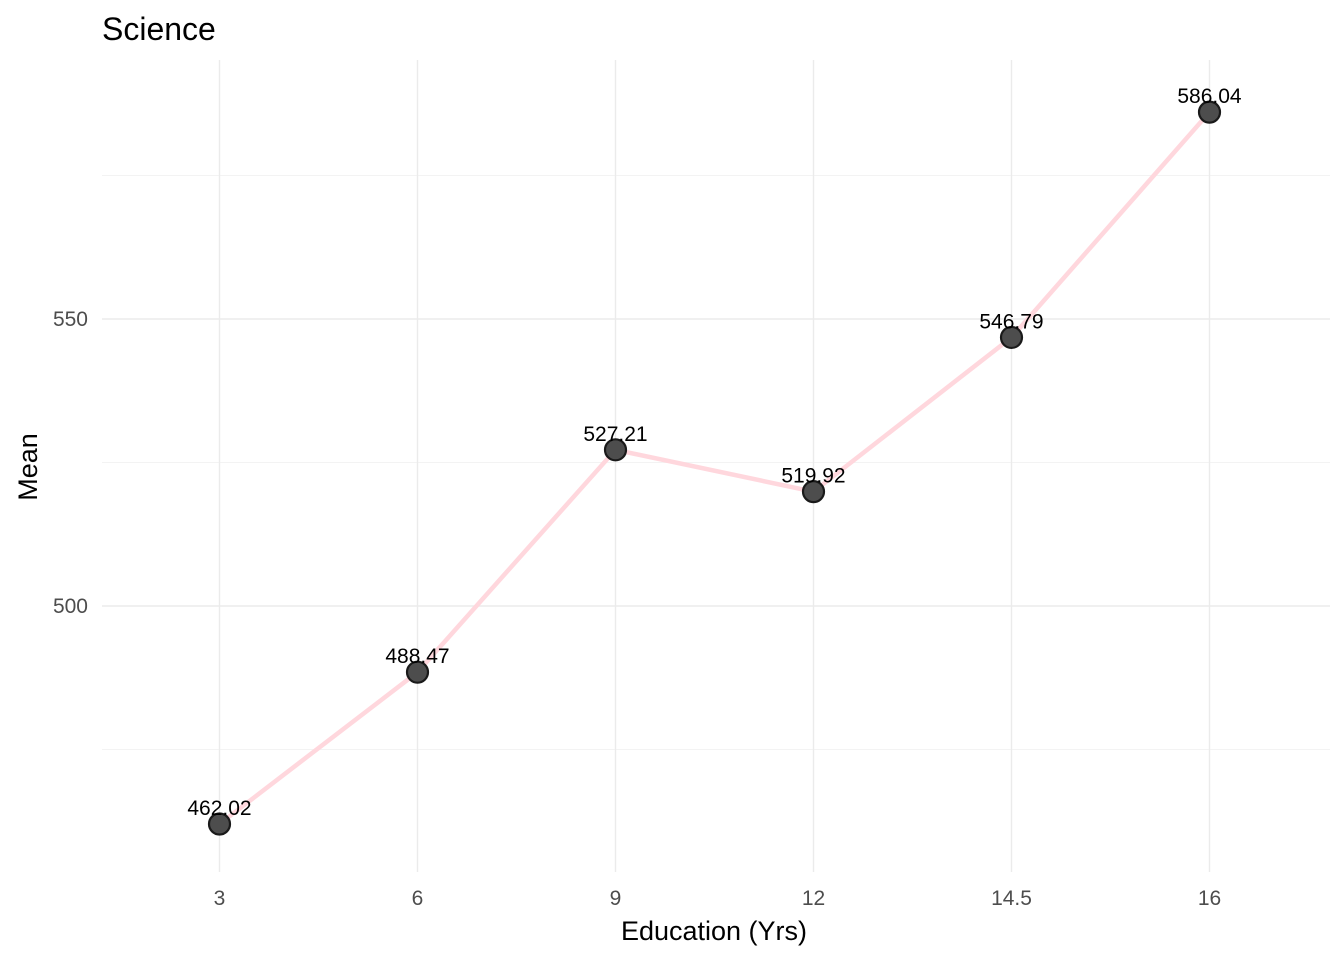 The width and height of the screenshot is (1344, 960). Describe the element at coordinates (417, 656) in the screenshot. I see `data-label: 488.47` at that location.